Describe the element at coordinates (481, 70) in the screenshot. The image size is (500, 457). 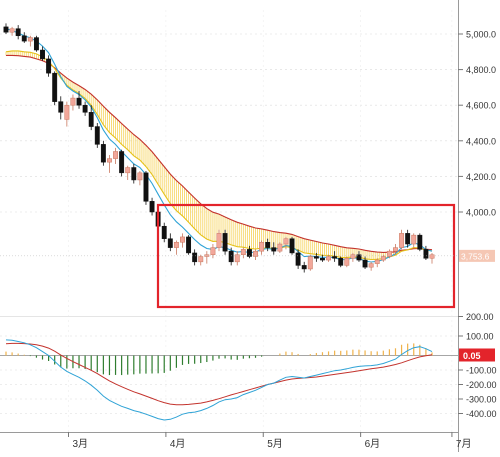
I see `price-tick-label: 4,800.0` at that location.